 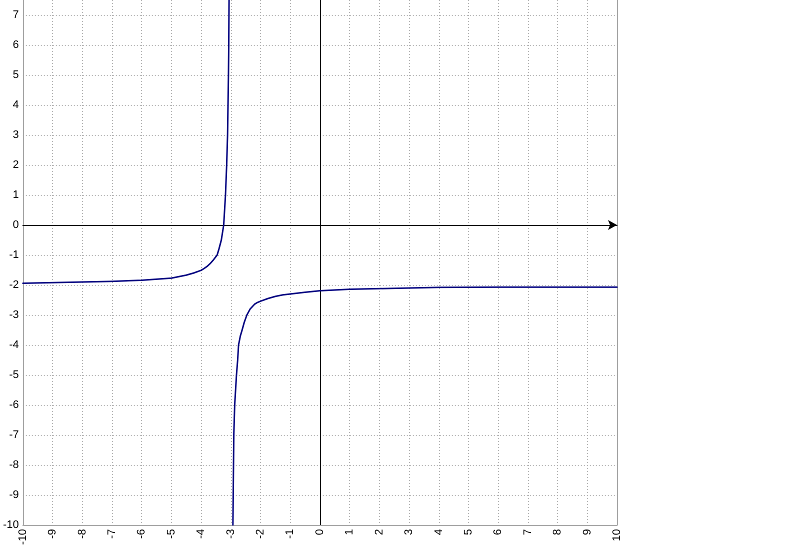 I want to click on y-tick-label: -7, so click(x=14, y=435).